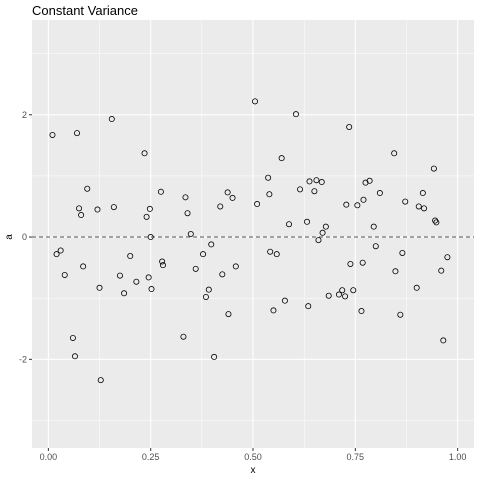  What do you see at coordinates (356, 457) in the screenshot?
I see `x-tick-label: 0.75` at bounding box center [356, 457].